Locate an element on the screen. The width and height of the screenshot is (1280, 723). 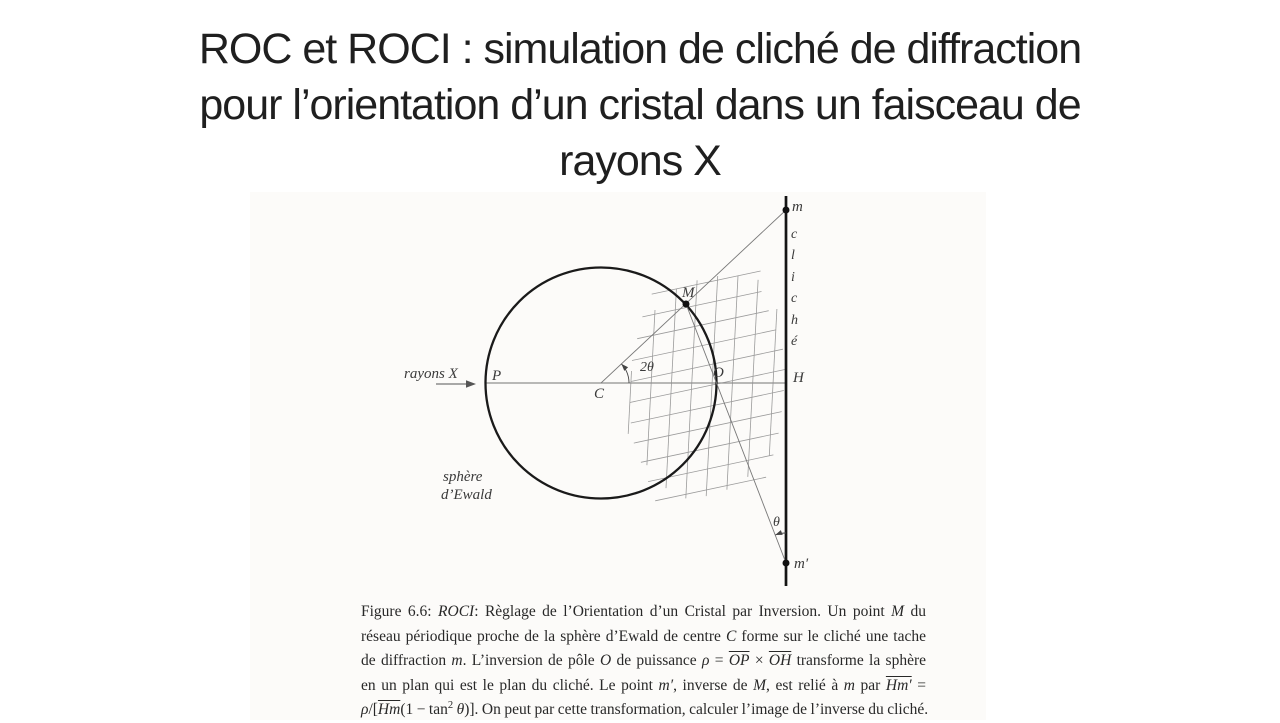
xray-arrow-icon is located at coordinates (456, 384).